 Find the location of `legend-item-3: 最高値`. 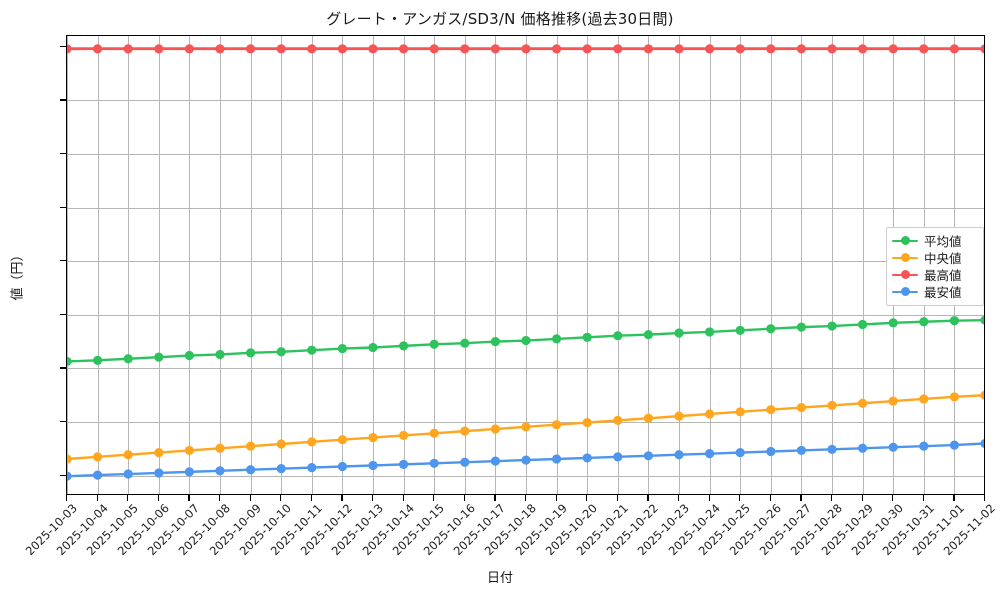

legend-item-3: 最高値 is located at coordinates (935, 274).